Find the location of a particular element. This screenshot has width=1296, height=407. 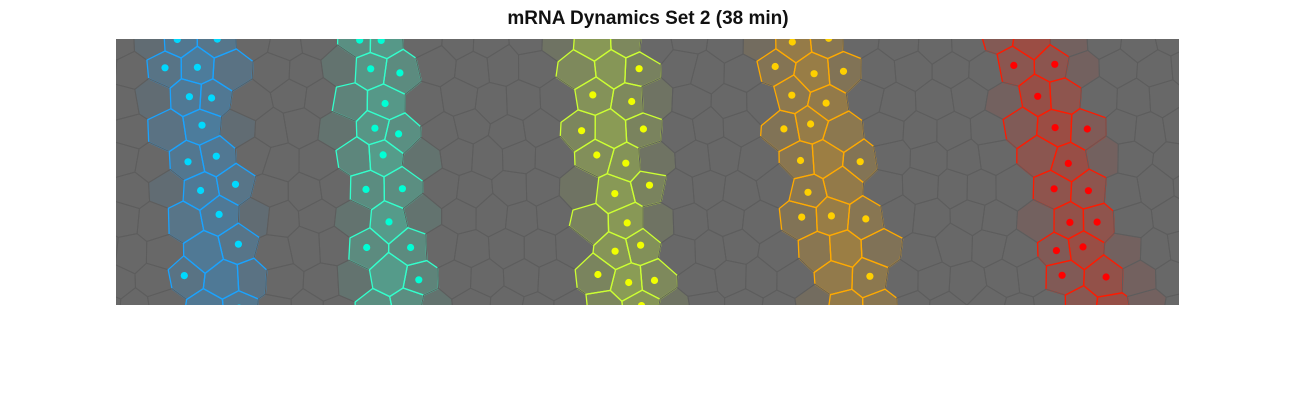

figure-title: mRNA Dynamics Set 2 (38 min) is located at coordinates (648, 18).